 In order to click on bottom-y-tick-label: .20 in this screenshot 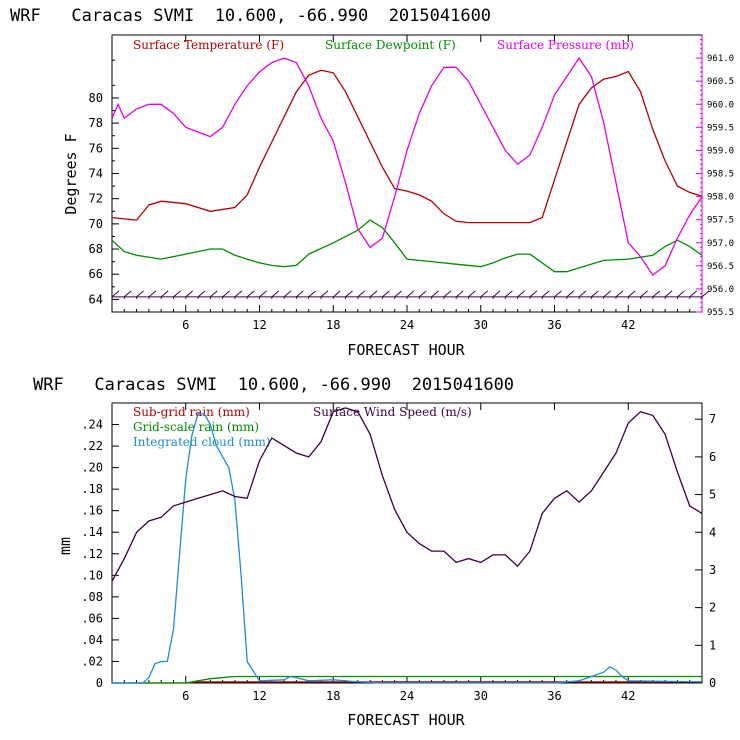, I will do `click(92, 468)`.